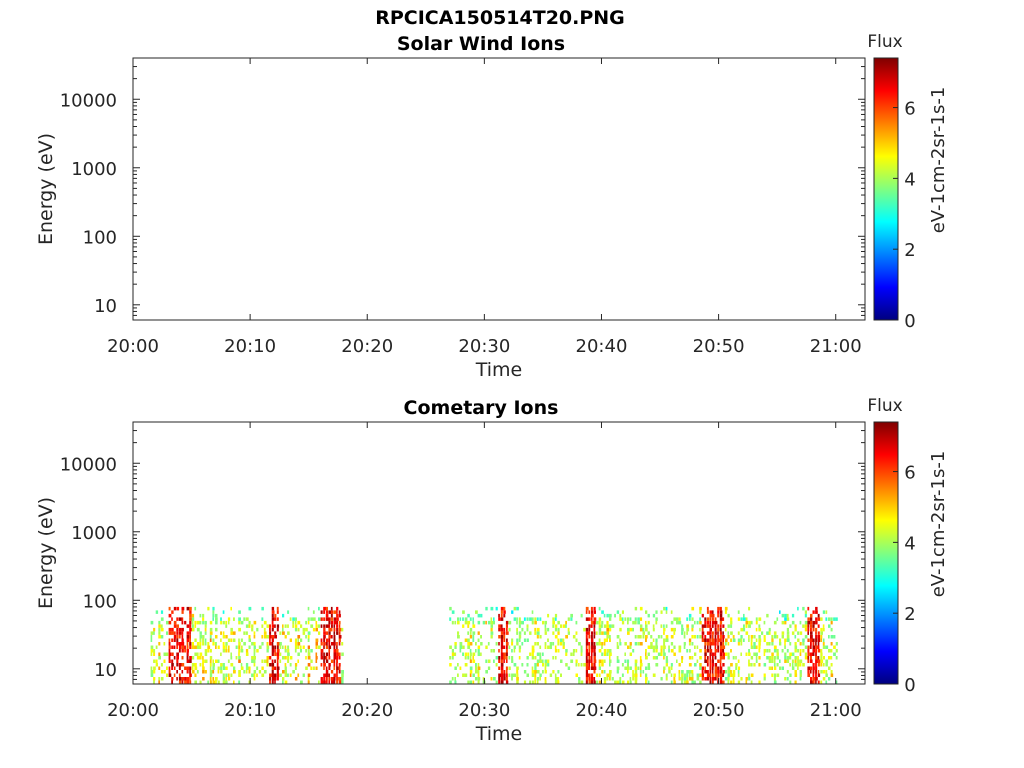 The width and height of the screenshot is (1024, 768). What do you see at coordinates (909, 473) in the screenshot?
I see `colorbar-tick-label: 6` at bounding box center [909, 473].